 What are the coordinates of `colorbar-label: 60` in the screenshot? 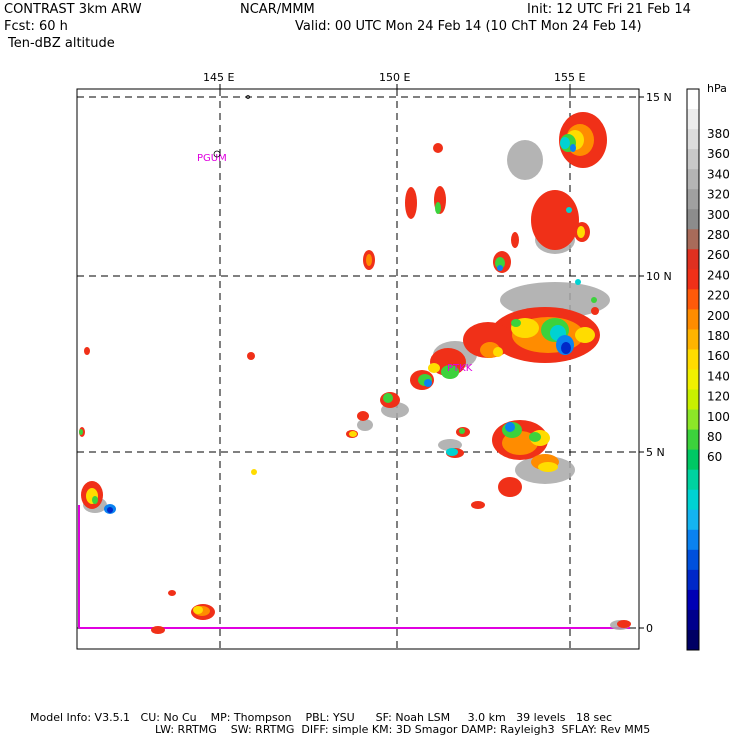 It's located at (714, 457).